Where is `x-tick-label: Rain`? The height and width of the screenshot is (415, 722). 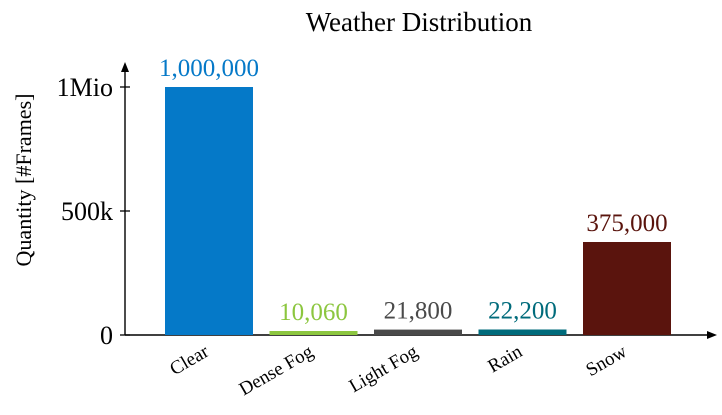
x-tick-label: Rain is located at coordinates (505, 359).